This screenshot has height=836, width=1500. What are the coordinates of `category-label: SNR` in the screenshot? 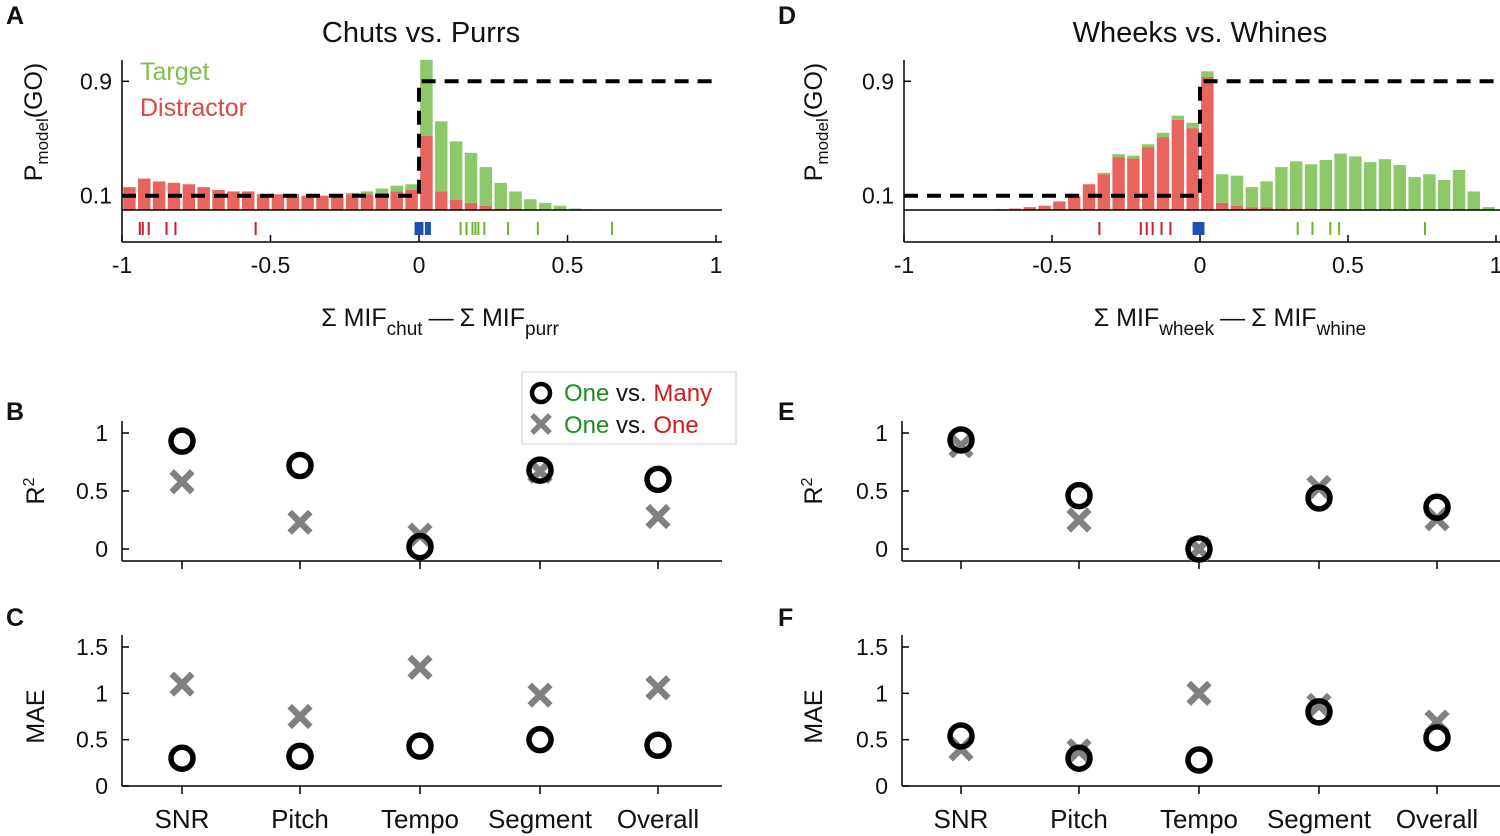 It's located at (182, 819).